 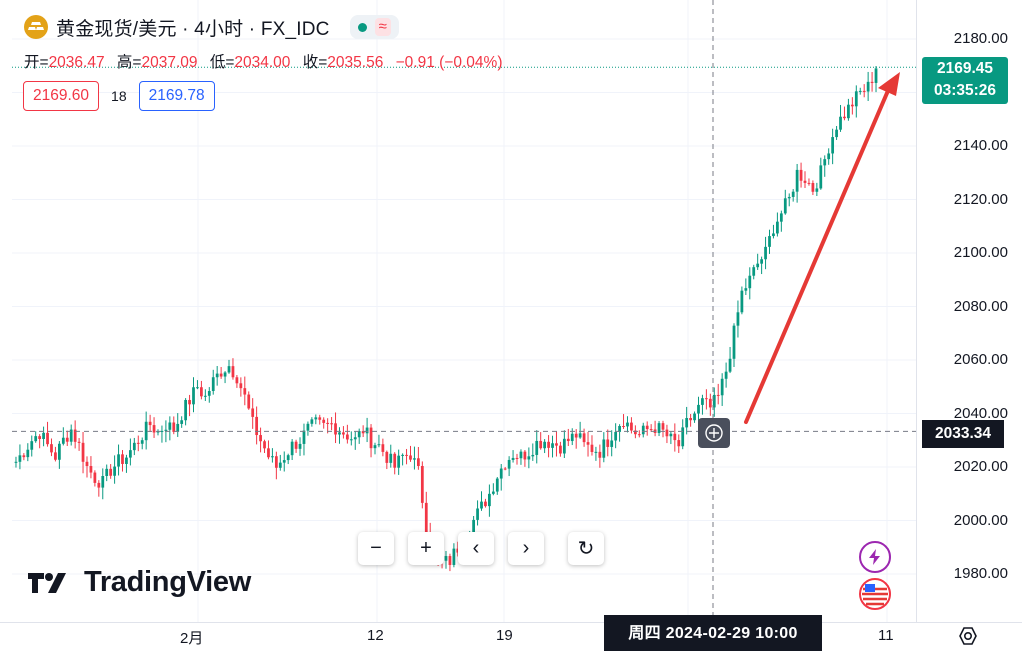 What do you see at coordinates (192, 638) in the screenshot?
I see `time-label-feb: 2月` at bounding box center [192, 638].